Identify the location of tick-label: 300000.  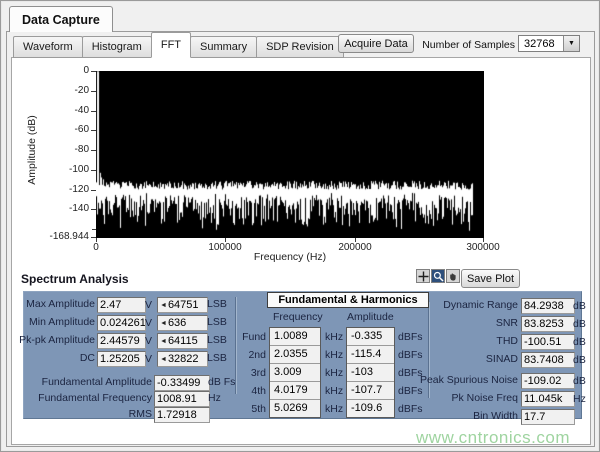
(483, 247).